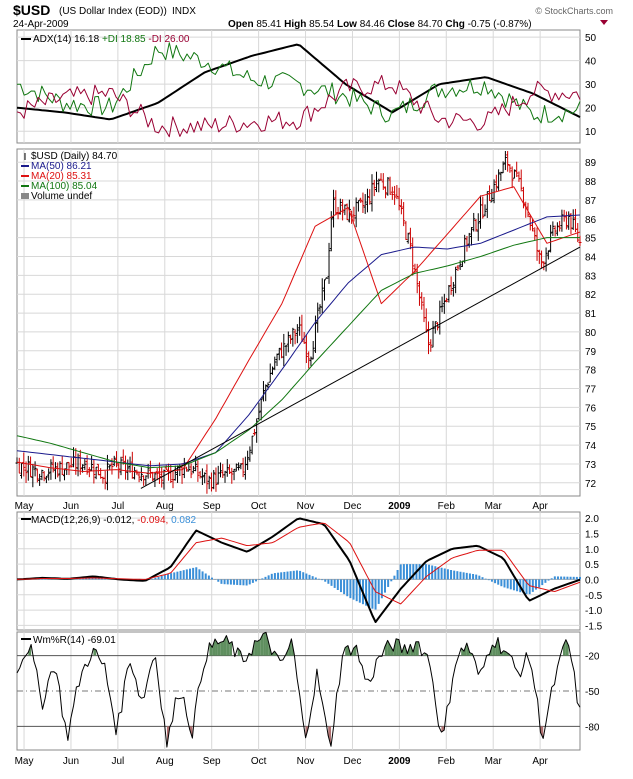  I want to click on price-tick-label: 87, so click(591, 201).